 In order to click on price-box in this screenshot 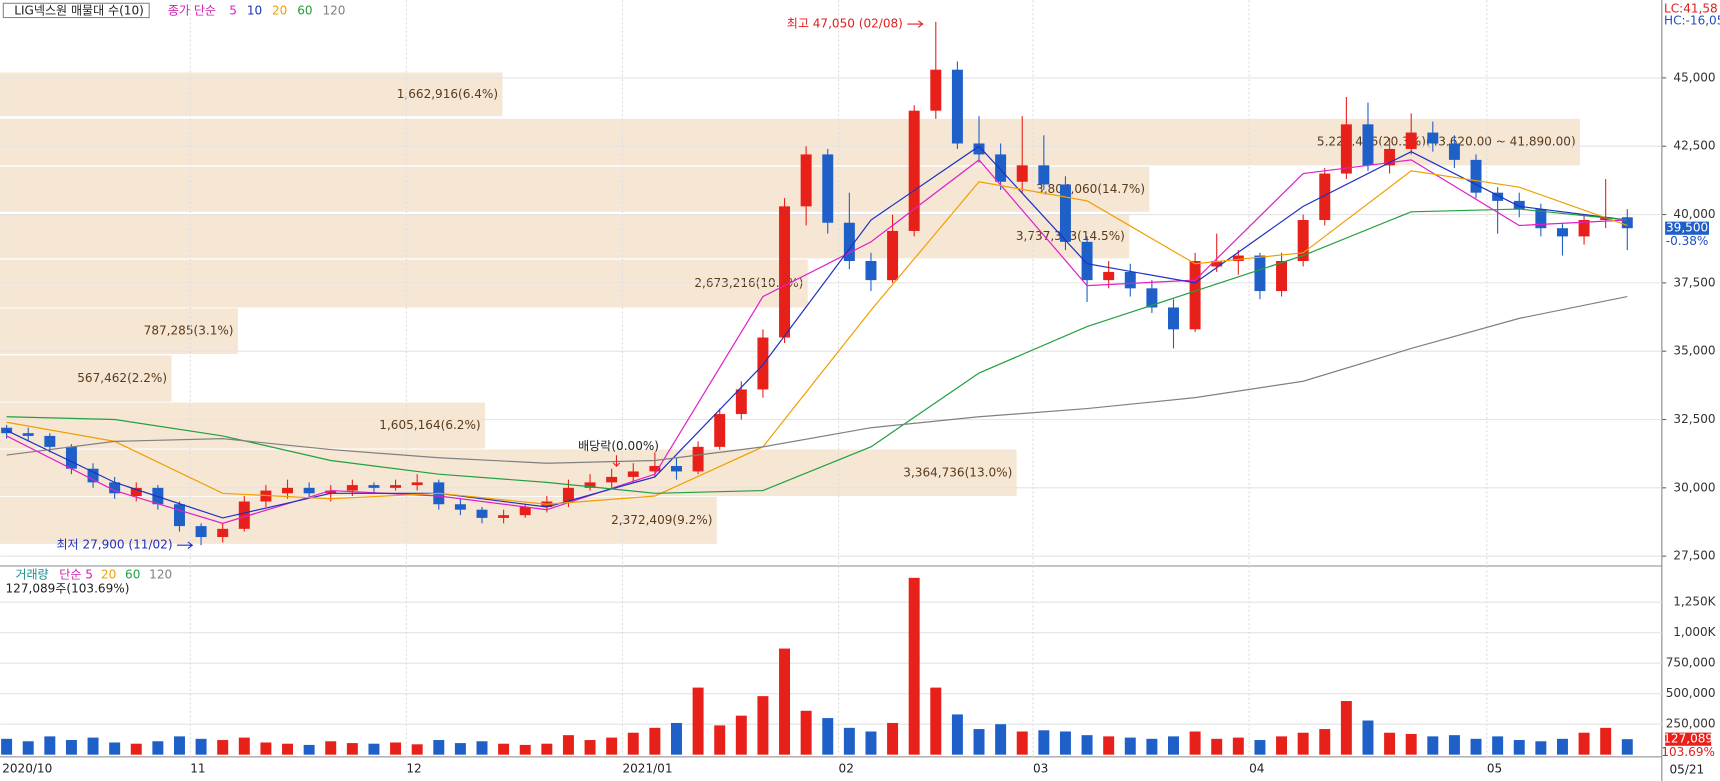, I will do `click(1687, 228)`.